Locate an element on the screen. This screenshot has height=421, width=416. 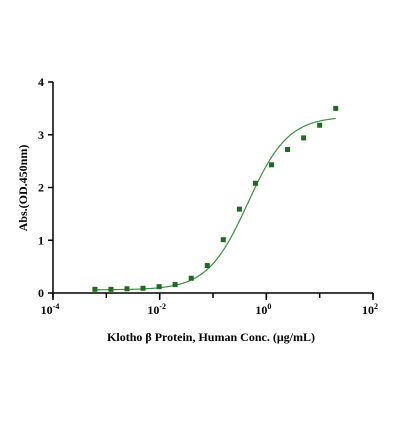
y-tick-label: 4 is located at coordinates (41, 82).